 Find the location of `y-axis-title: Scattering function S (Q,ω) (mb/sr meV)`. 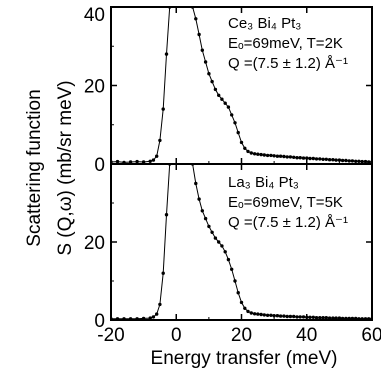

y-axis-title: Scattering function S (Q,ω) (mb/sr meV) is located at coordinates (50, 167).